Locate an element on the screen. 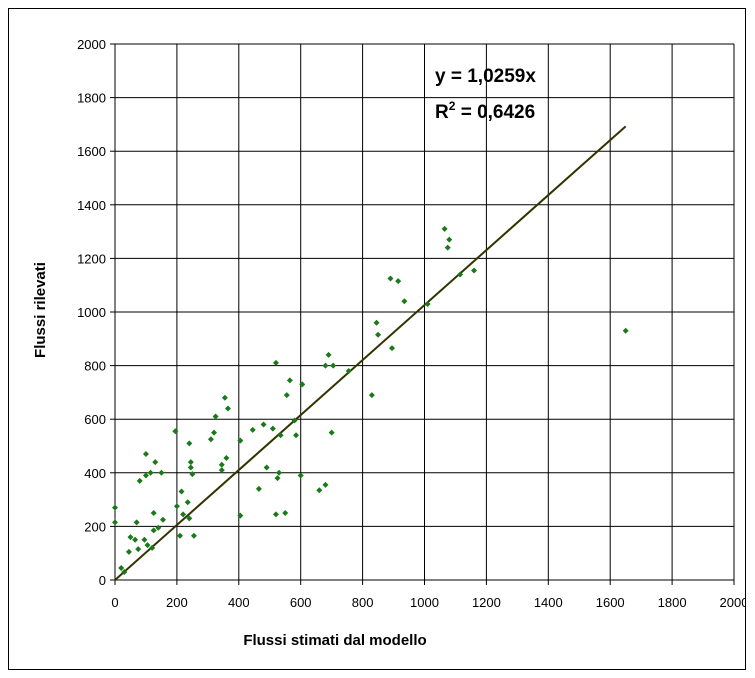  x-tick-label: 1200 is located at coordinates (486, 602).